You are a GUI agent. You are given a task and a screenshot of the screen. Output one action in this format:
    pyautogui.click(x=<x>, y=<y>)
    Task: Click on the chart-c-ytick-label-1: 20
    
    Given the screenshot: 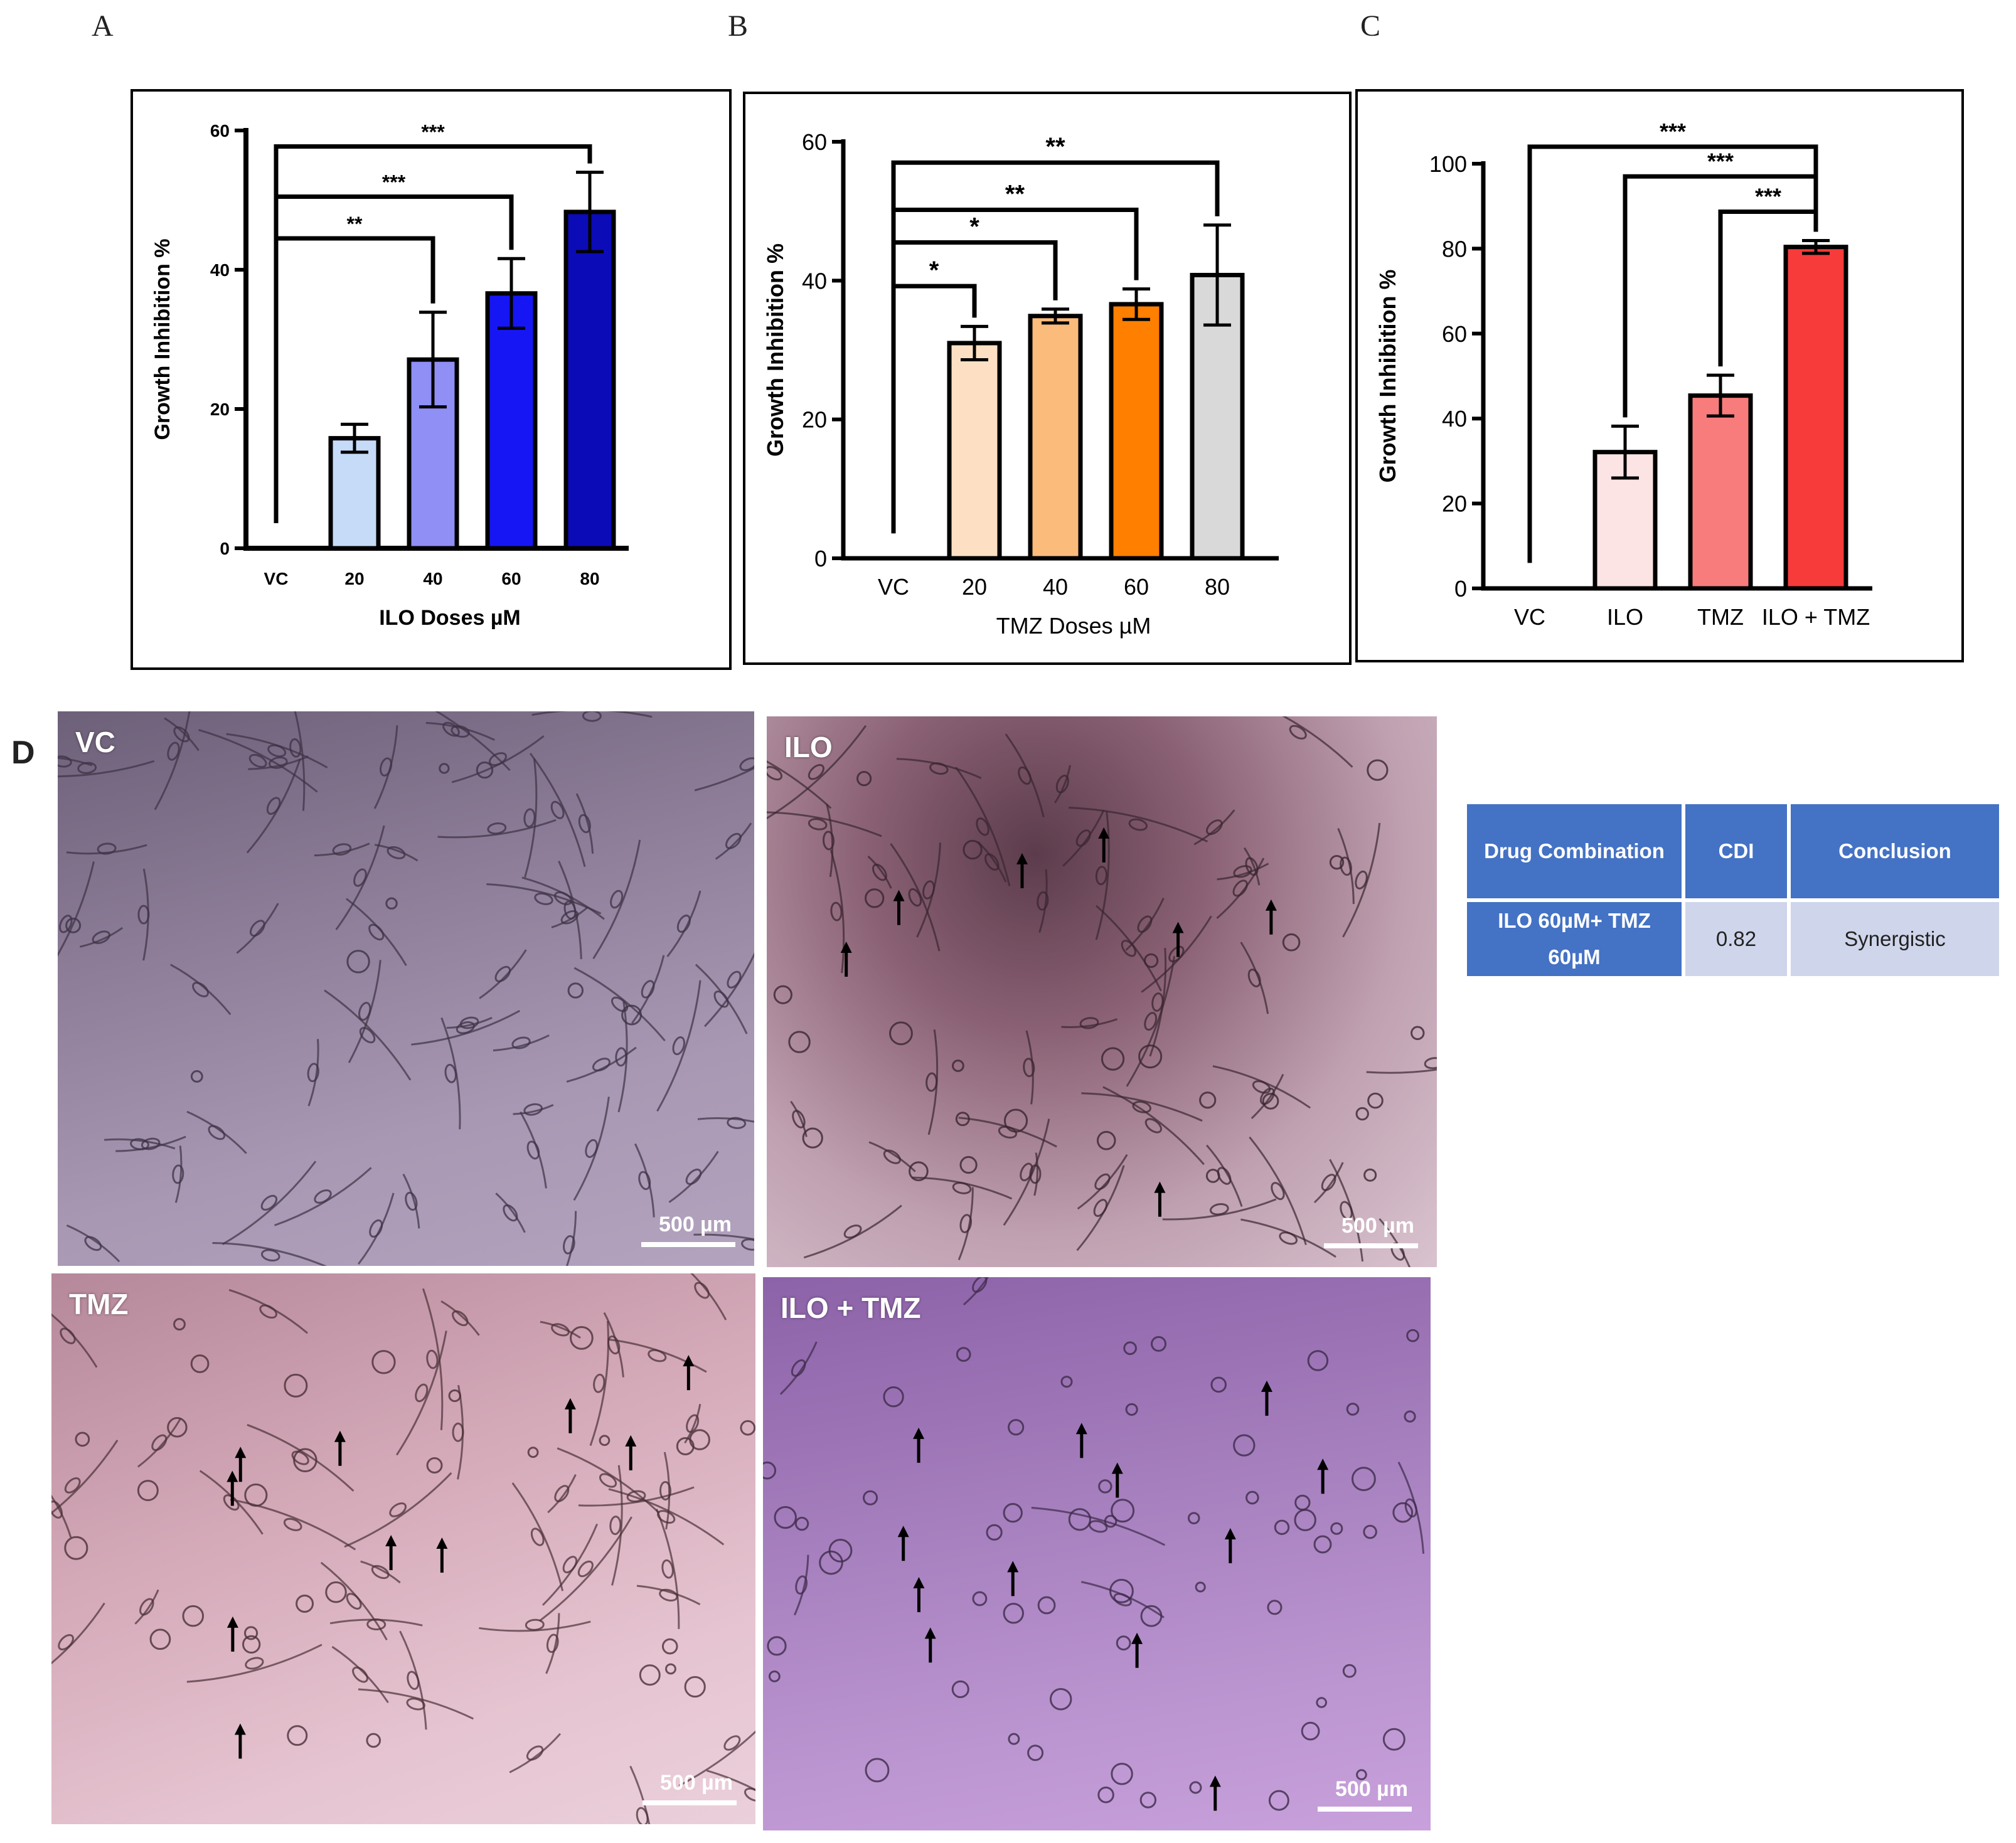 What is the action you would take?
    pyautogui.click(x=1454, y=504)
    